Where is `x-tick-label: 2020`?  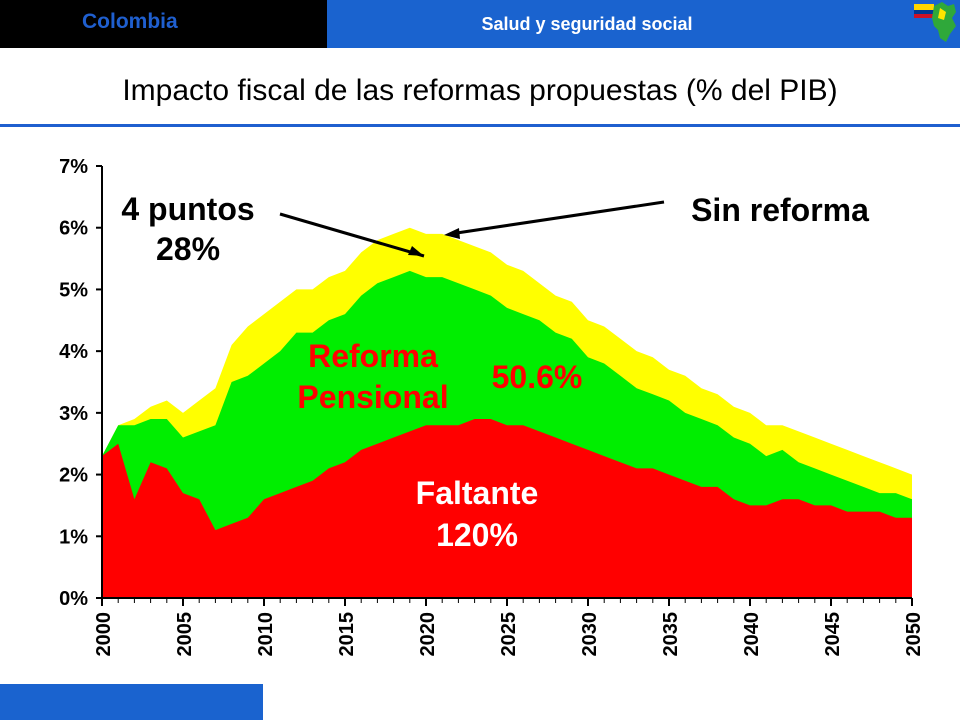
x-tick-label: 2020 is located at coordinates (428, 634).